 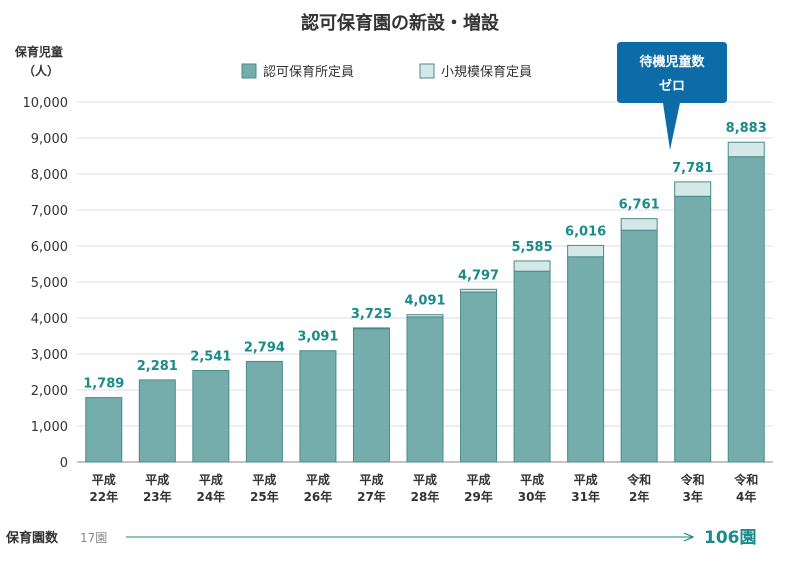 I want to click on callout: 待機児童数 ゼロ, so click(x=672, y=96).